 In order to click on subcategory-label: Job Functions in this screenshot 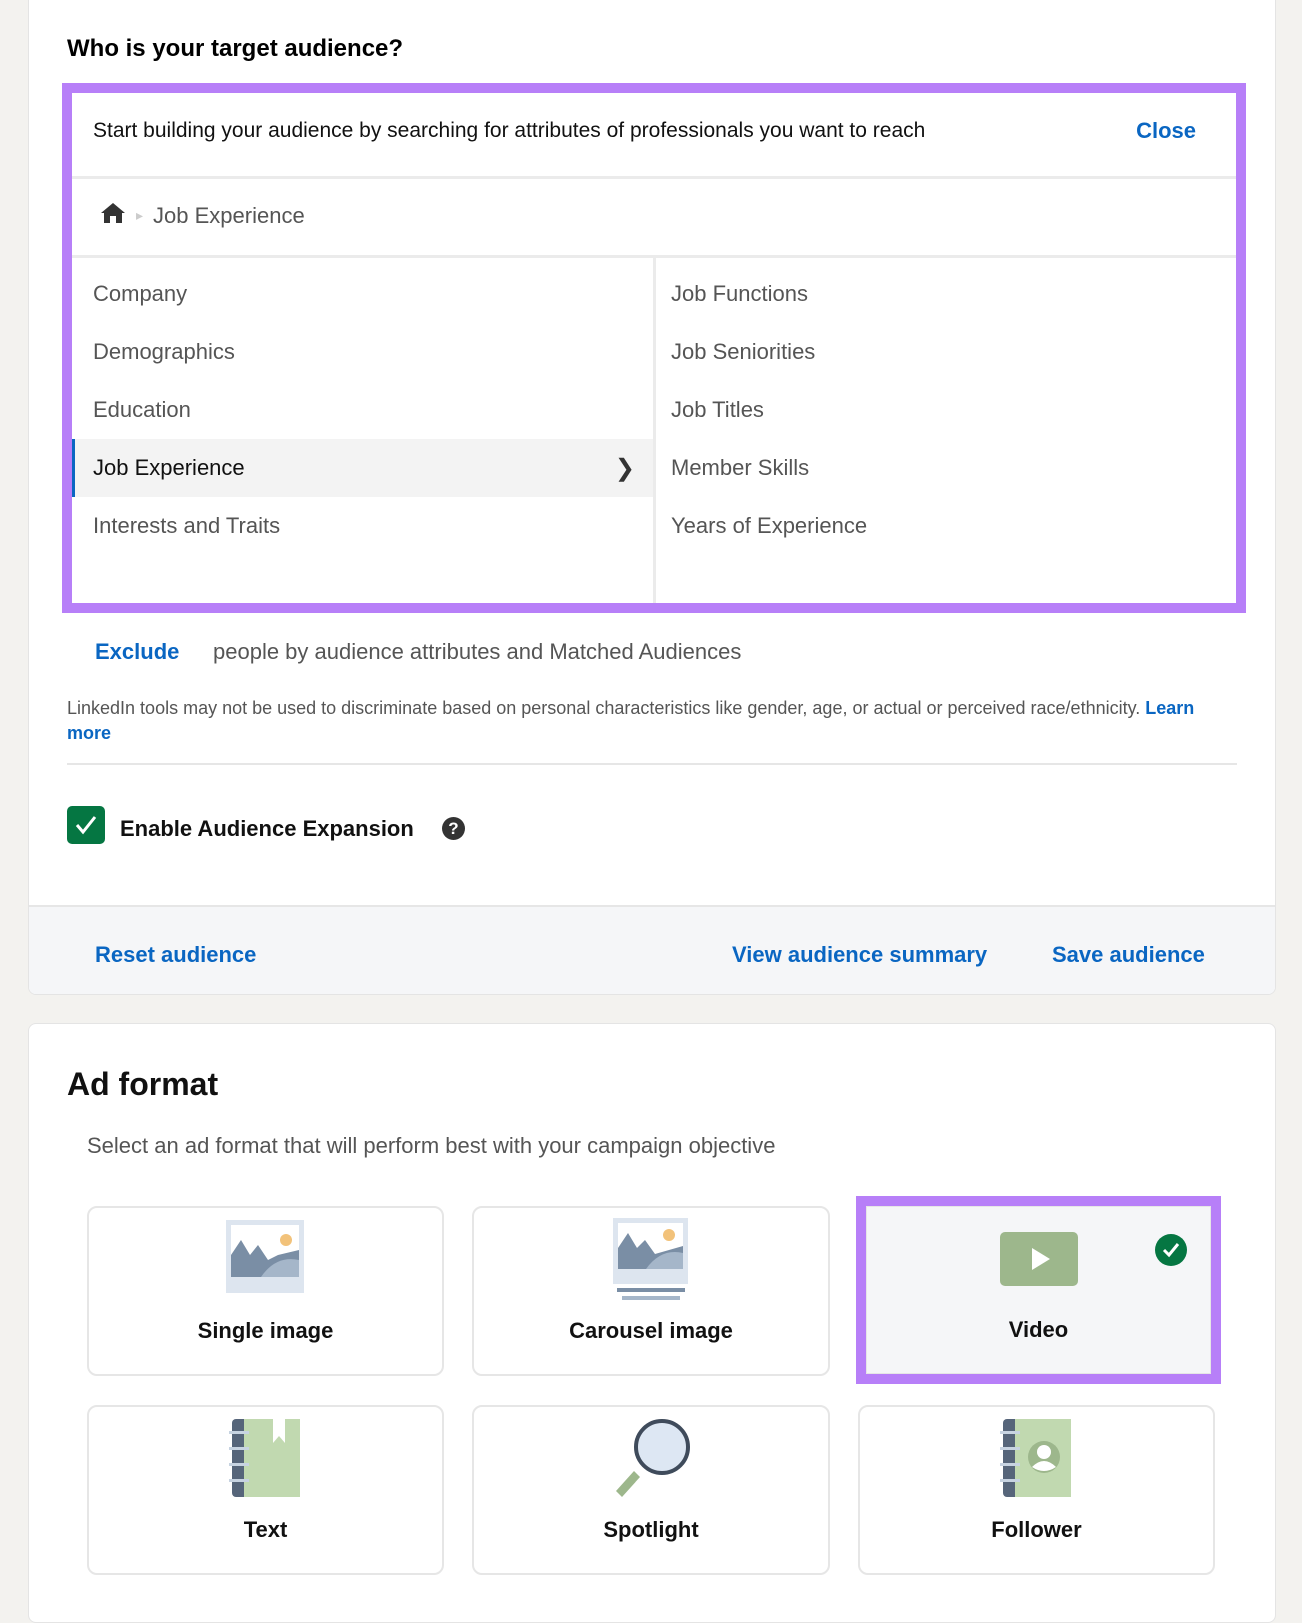, I will do `click(739, 293)`.